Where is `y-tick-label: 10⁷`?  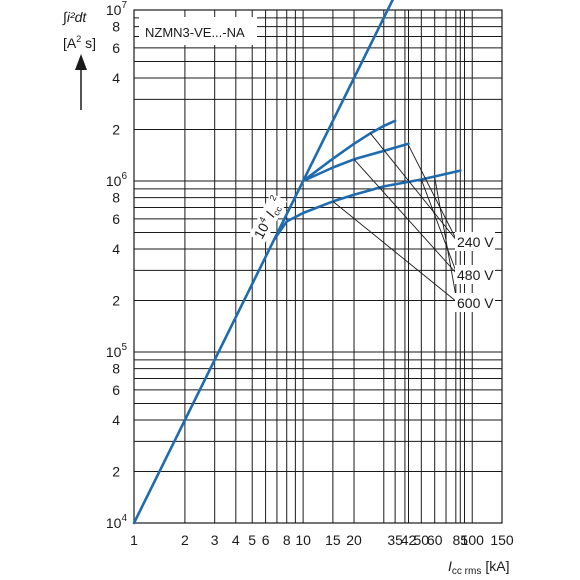 y-tick-label: 10⁷ is located at coordinates (117, 9).